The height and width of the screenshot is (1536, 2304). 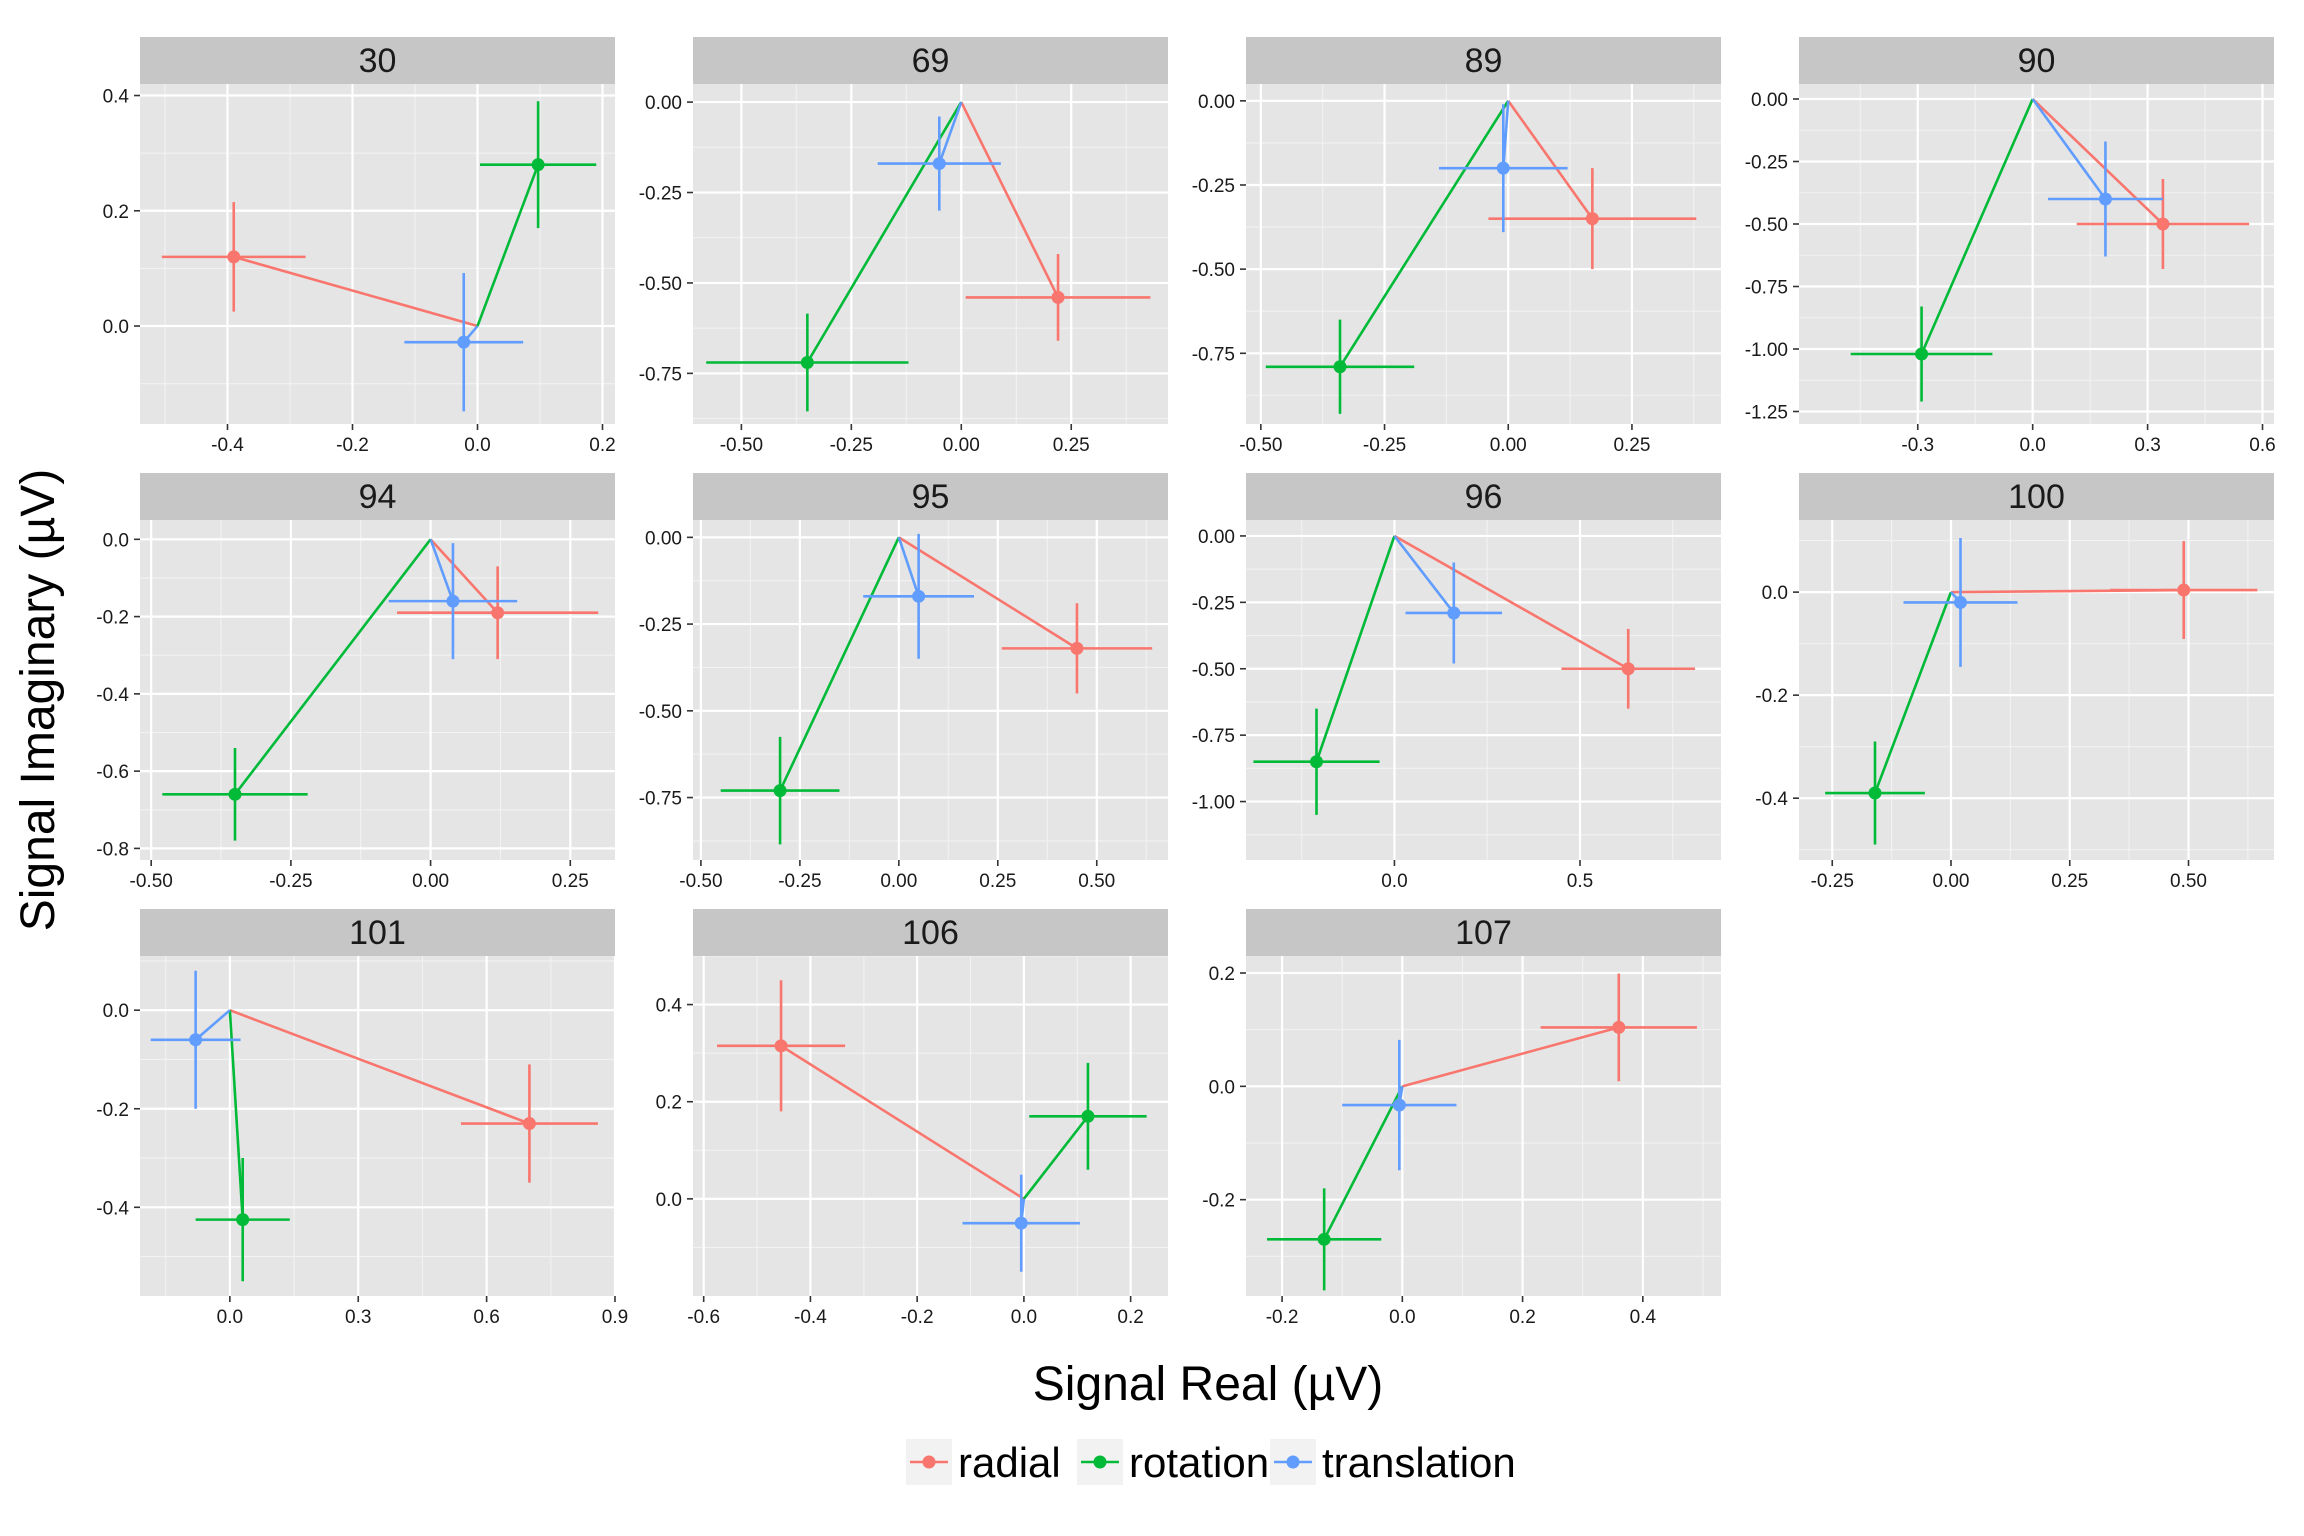 What do you see at coordinates (358, 1317) in the screenshot?
I see `x-tick-label: 0.3` at bounding box center [358, 1317].